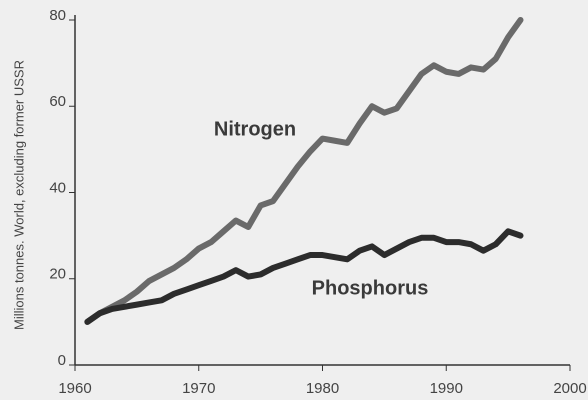 Image resolution: width=588 pixels, height=400 pixels. I want to click on y-tick-label: 80, so click(57, 15).